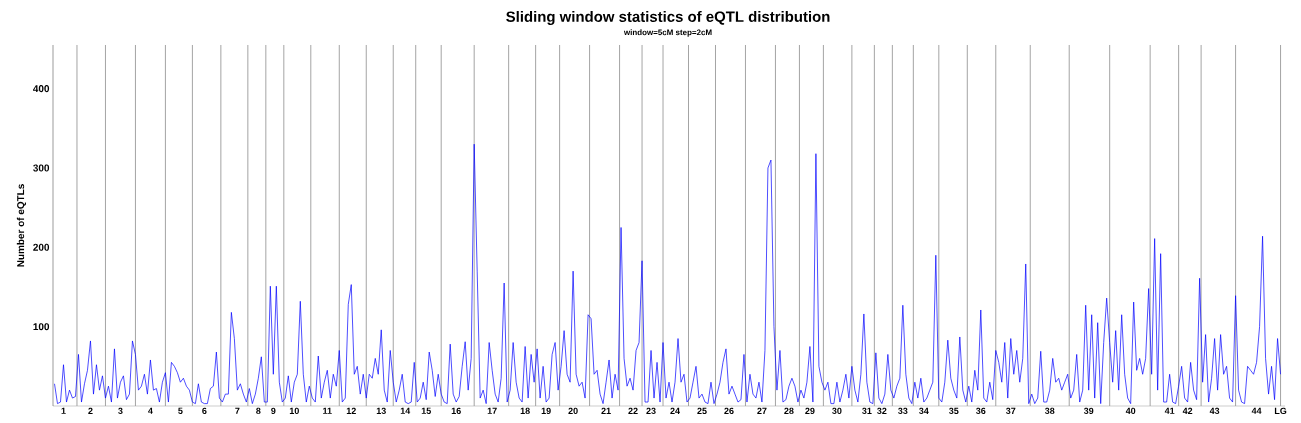 The width and height of the screenshot is (1301, 423). Describe the element at coordinates (651, 411) in the screenshot. I see `x-tick-label: 23` at that location.